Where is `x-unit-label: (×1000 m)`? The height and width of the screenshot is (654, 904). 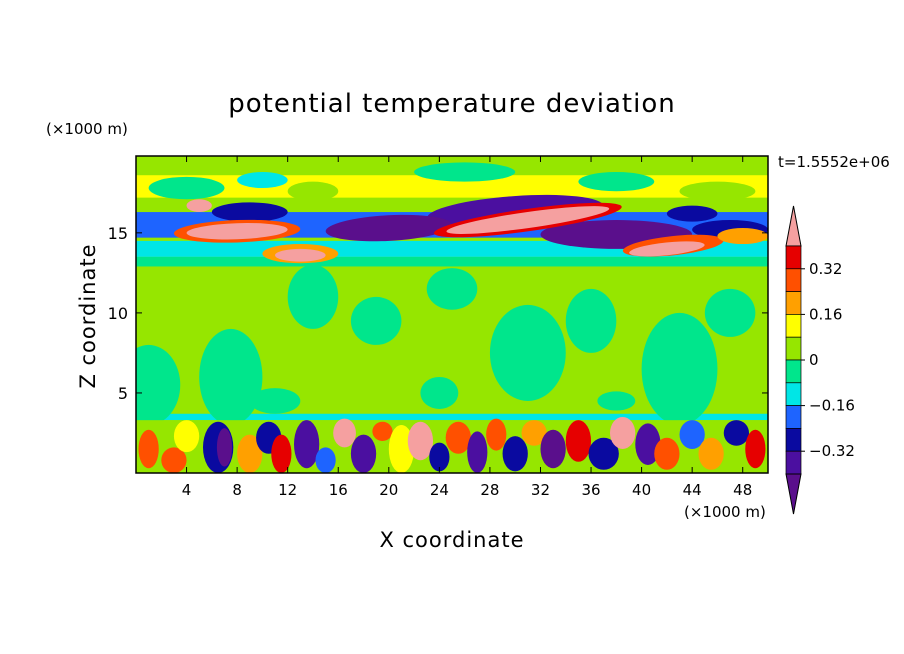 x-unit-label: (×1000 m) is located at coordinates (725, 512).